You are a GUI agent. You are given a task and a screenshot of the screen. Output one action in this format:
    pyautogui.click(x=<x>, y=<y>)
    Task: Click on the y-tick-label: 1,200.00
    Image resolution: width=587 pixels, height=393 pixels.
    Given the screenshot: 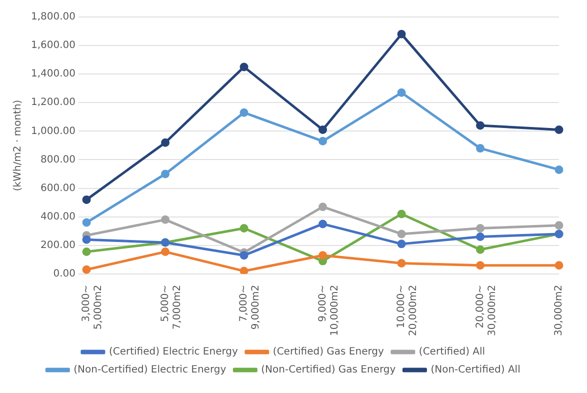 What is the action you would take?
    pyautogui.click(x=53, y=102)
    